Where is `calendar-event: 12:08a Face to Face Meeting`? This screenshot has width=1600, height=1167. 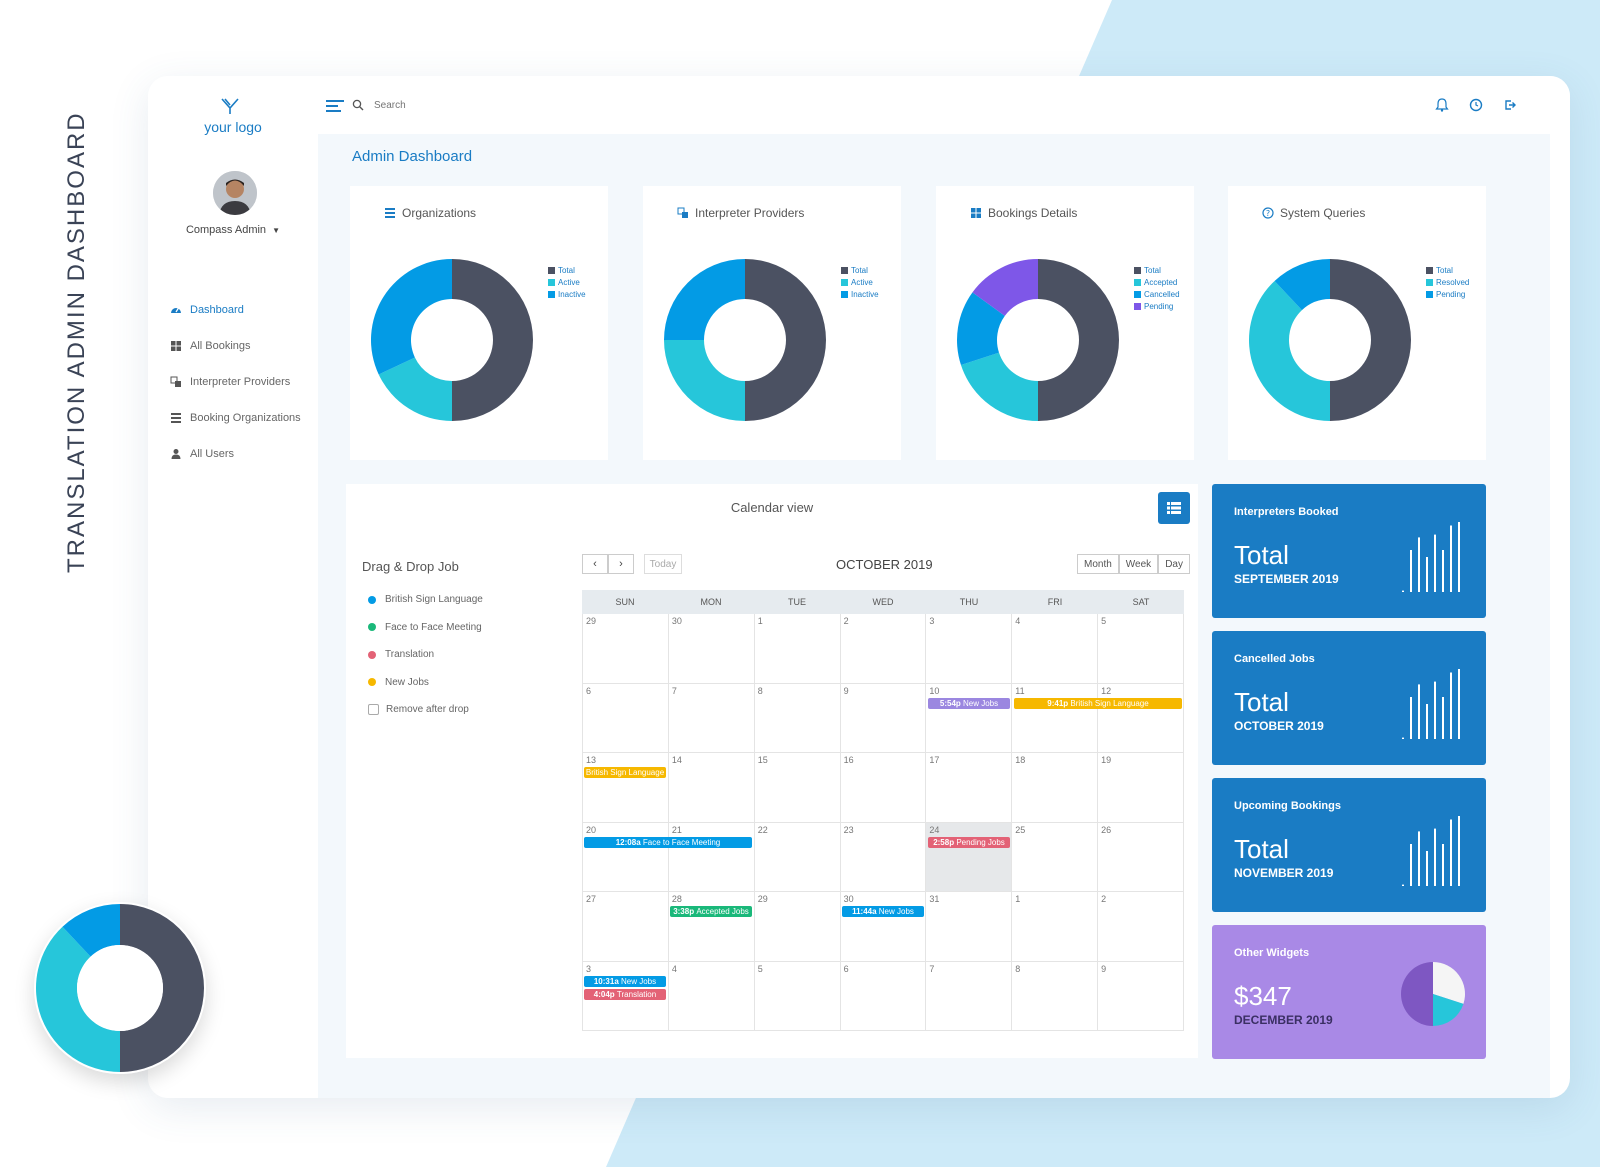
calendar-event: 12:08a Face to Face Meeting is located at coordinates (668, 842).